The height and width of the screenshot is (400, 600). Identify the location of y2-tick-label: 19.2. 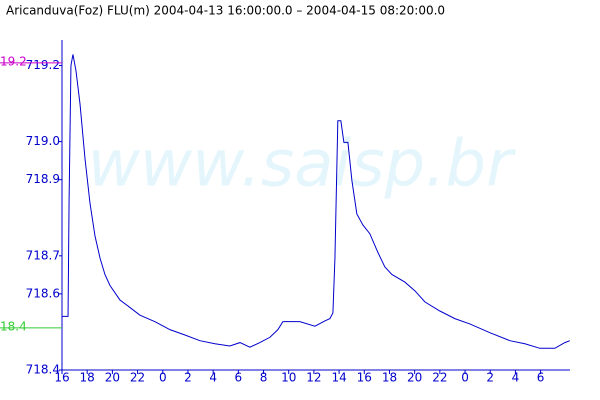
(13, 61).